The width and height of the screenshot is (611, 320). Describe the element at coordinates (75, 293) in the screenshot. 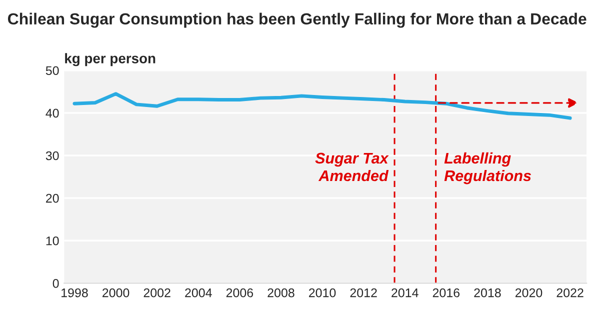

I see `x-tick-label: 1998` at that location.